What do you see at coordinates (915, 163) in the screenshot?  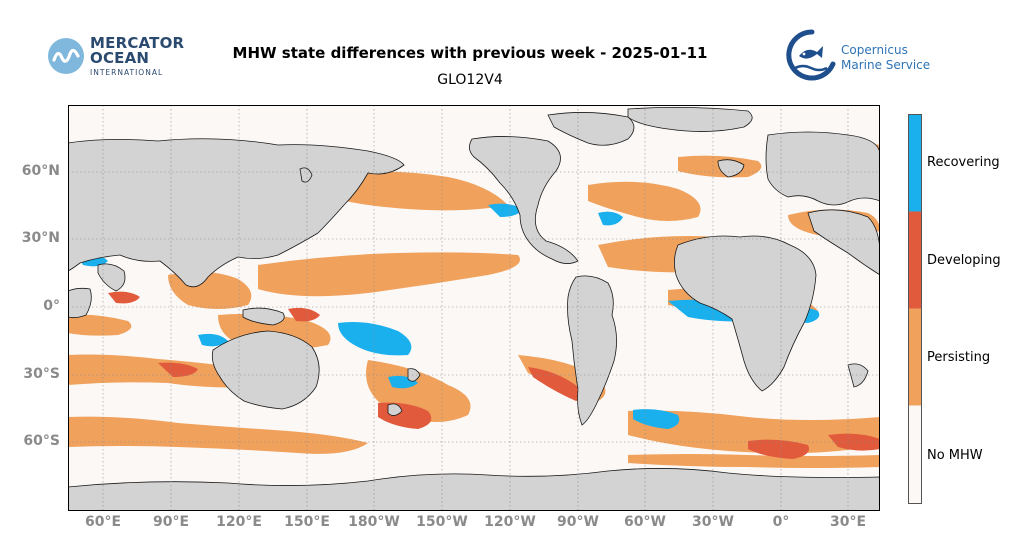 I see `legend-swatch-recovering` at bounding box center [915, 163].